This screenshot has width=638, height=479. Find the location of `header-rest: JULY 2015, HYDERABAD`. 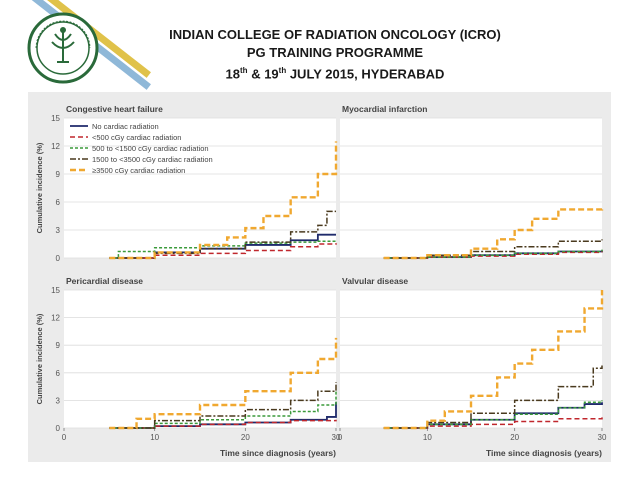

header-rest: JULY 2015, HYDERABAD is located at coordinates (365, 74).